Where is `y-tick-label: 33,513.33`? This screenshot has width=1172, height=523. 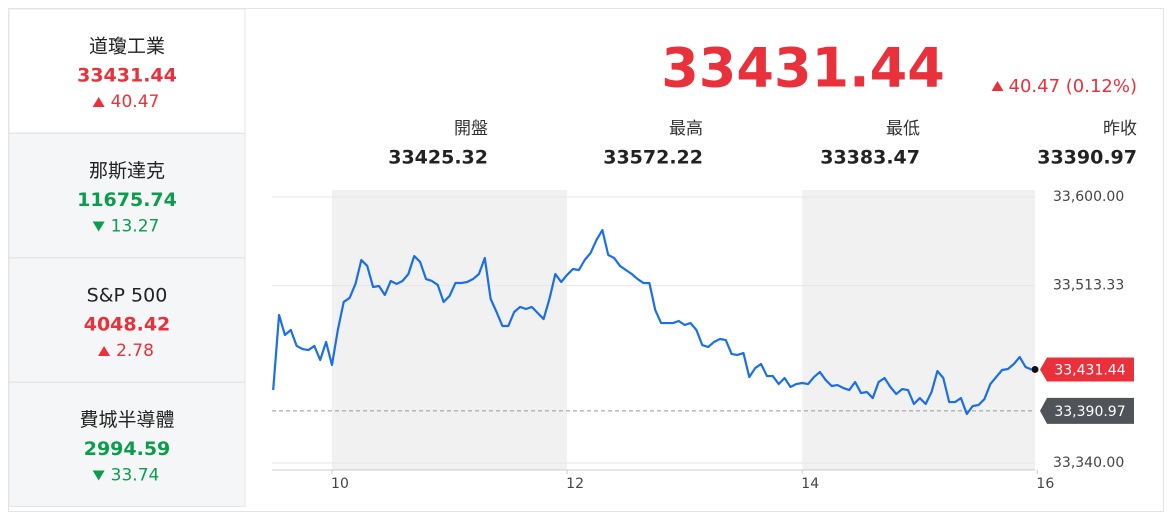
y-tick-label: 33,513.33 is located at coordinates (1088, 286).